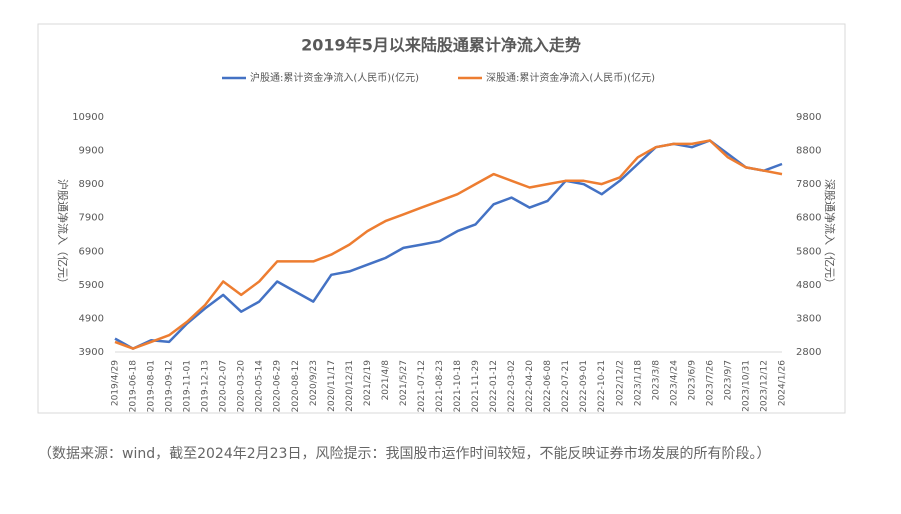 Image resolution: width=901 pixels, height=514 pixels. I want to click on x-tick-label: 2021-07-12, so click(422, 386).